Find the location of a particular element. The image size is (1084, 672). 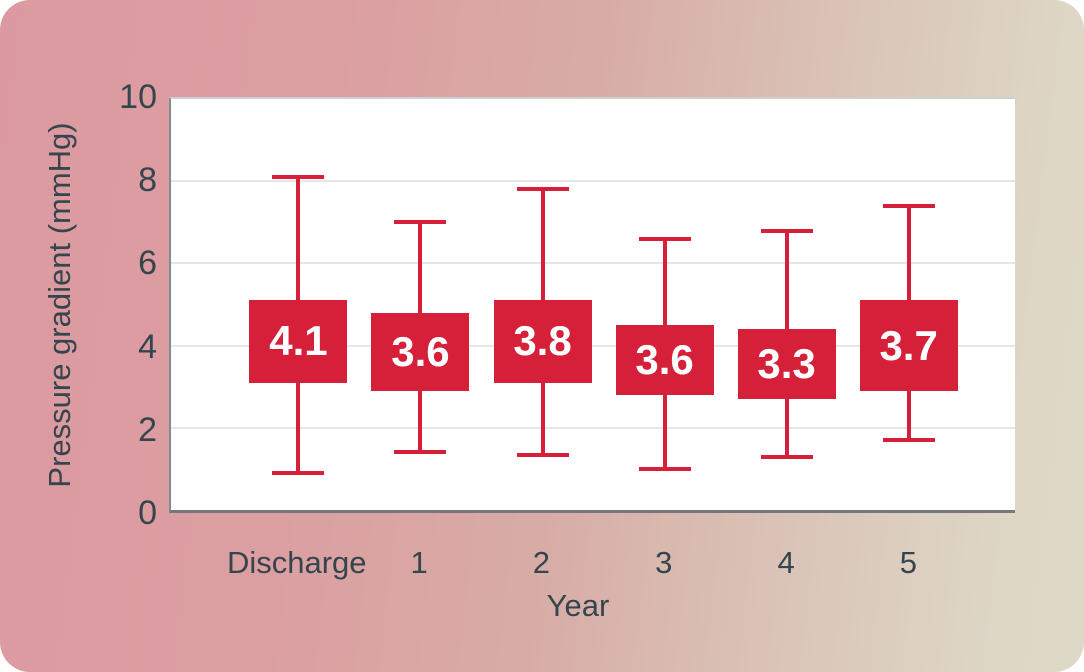

x-tick-label-4: 4 is located at coordinates (786, 562).